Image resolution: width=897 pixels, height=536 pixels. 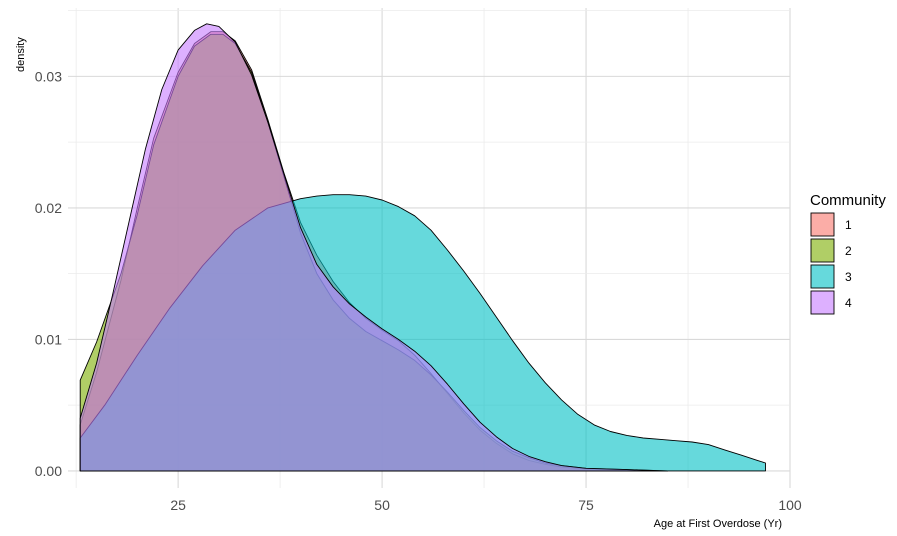 I want to click on y-tick-label: 0.03, so click(x=48, y=76).